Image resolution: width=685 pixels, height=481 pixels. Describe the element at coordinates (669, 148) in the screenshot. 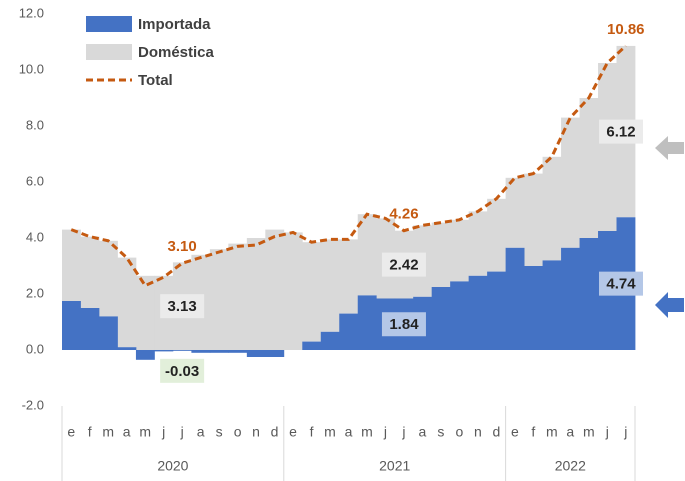

I see `arrow-domestica` at that location.